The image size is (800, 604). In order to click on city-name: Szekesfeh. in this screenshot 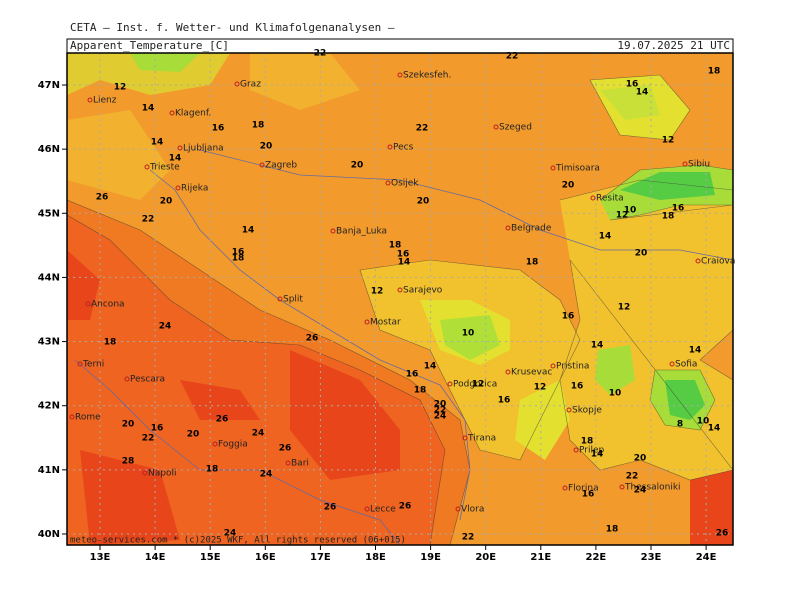, I will do `click(427, 76)`.